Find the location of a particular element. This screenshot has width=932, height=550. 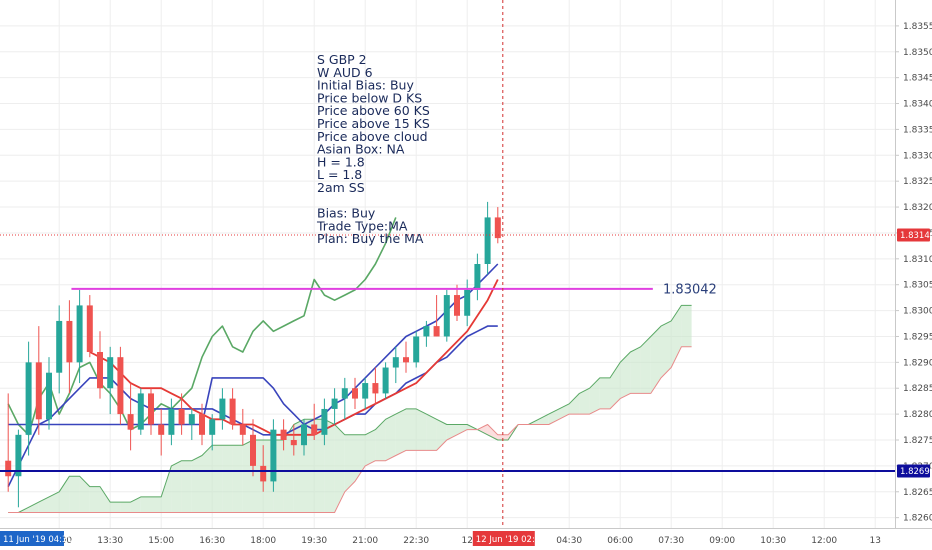

y-axis-tick-label: 1.83500 is located at coordinates (917, 53).